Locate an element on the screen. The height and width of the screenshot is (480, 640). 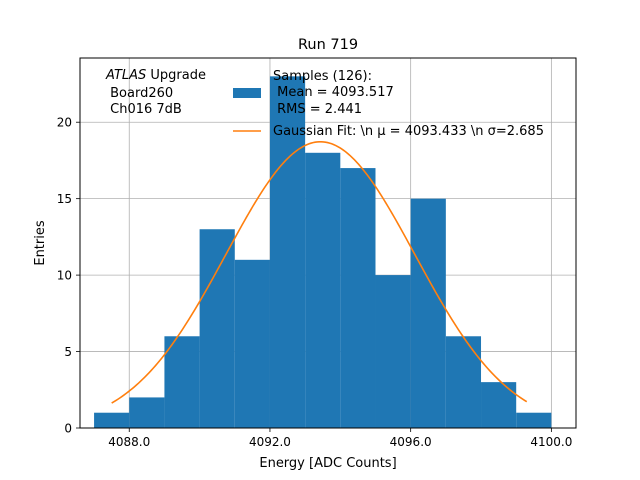
legend-samples-line2: Mean = 4093.517 is located at coordinates (333, 92).